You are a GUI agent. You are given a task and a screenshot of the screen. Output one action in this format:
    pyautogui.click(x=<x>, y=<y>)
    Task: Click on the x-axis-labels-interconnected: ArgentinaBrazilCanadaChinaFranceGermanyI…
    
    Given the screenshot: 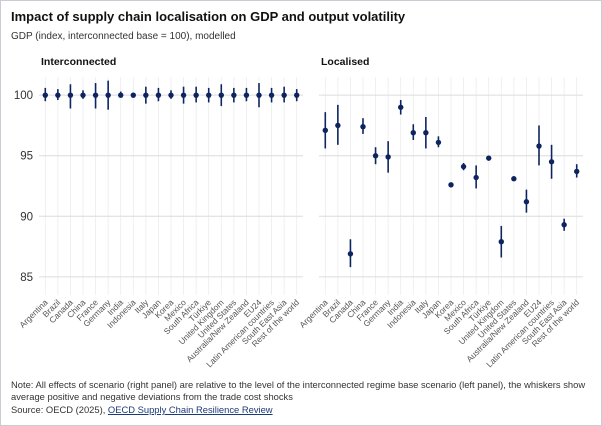 What is the action you would take?
    pyautogui.click(x=159, y=333)
    